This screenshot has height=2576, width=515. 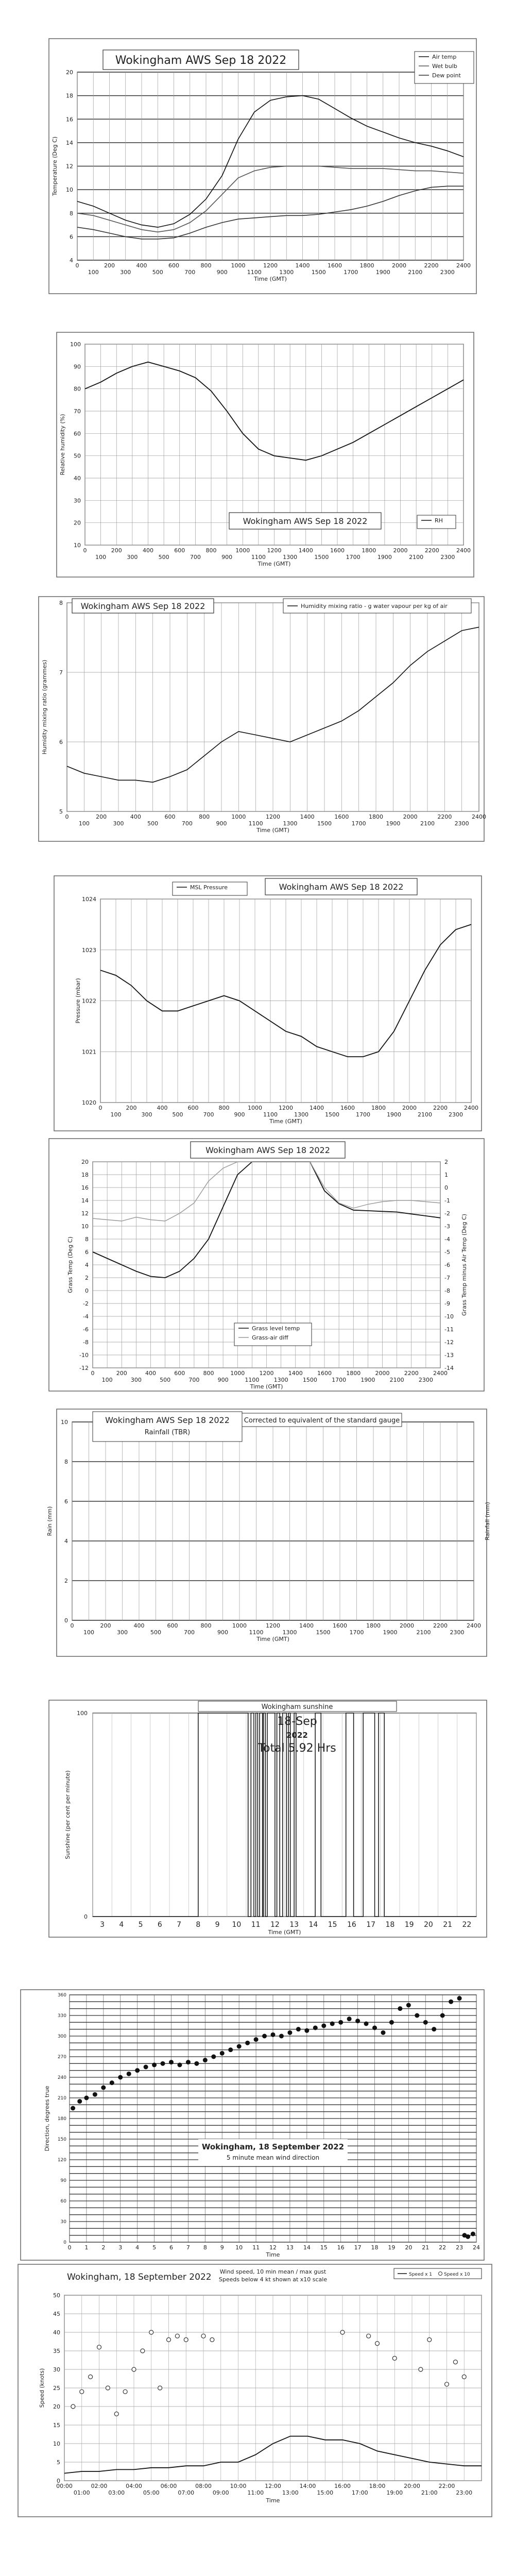 What do you see at coordinates (393, 823) in the screenshot?
I see `x-tick-label: 1900` at bounding box center [393, 823].